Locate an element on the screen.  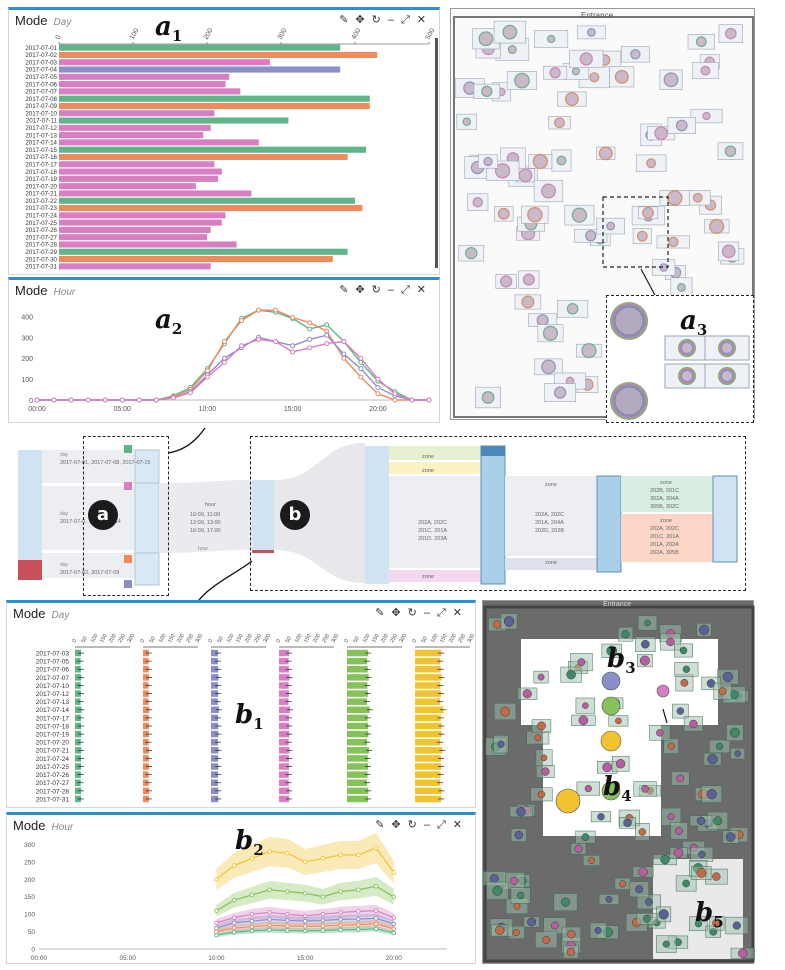
confidence-band is located at coordinates (305, 896).